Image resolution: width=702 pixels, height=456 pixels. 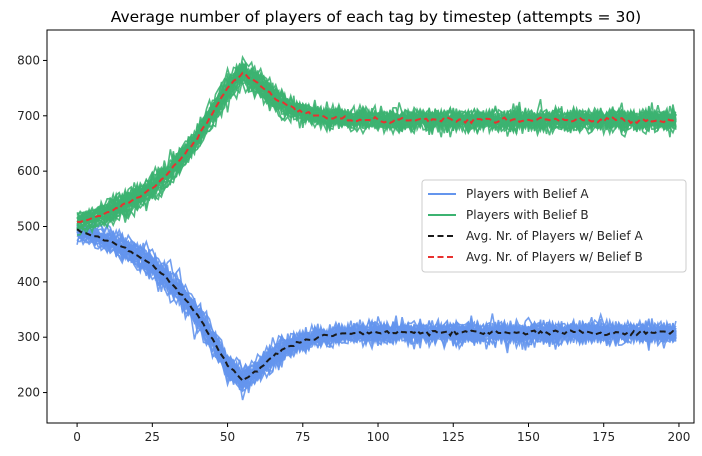 What do you see at coordinates (28, 393) in the screenshot?
I see `y-tick-label: 200` at bounding box center [28, 393].